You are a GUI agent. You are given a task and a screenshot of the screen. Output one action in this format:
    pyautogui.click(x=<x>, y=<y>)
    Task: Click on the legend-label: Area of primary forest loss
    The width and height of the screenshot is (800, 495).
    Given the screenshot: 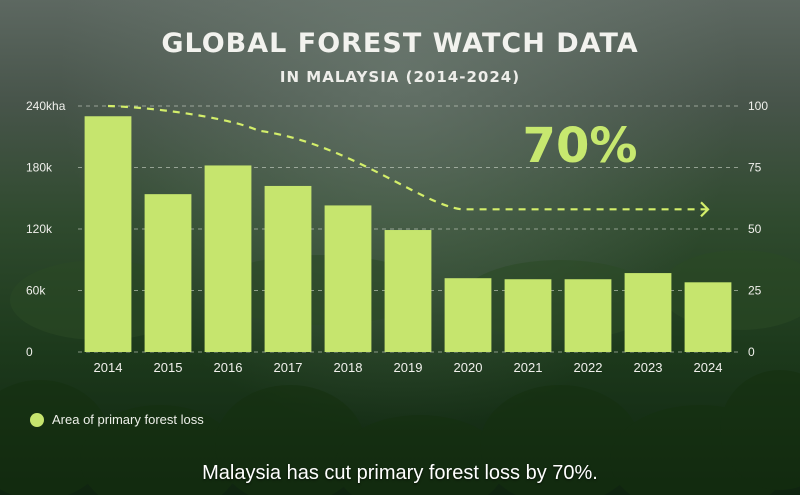 What is the action you would take?
    pyautogui.click(x=128, y=419)
    